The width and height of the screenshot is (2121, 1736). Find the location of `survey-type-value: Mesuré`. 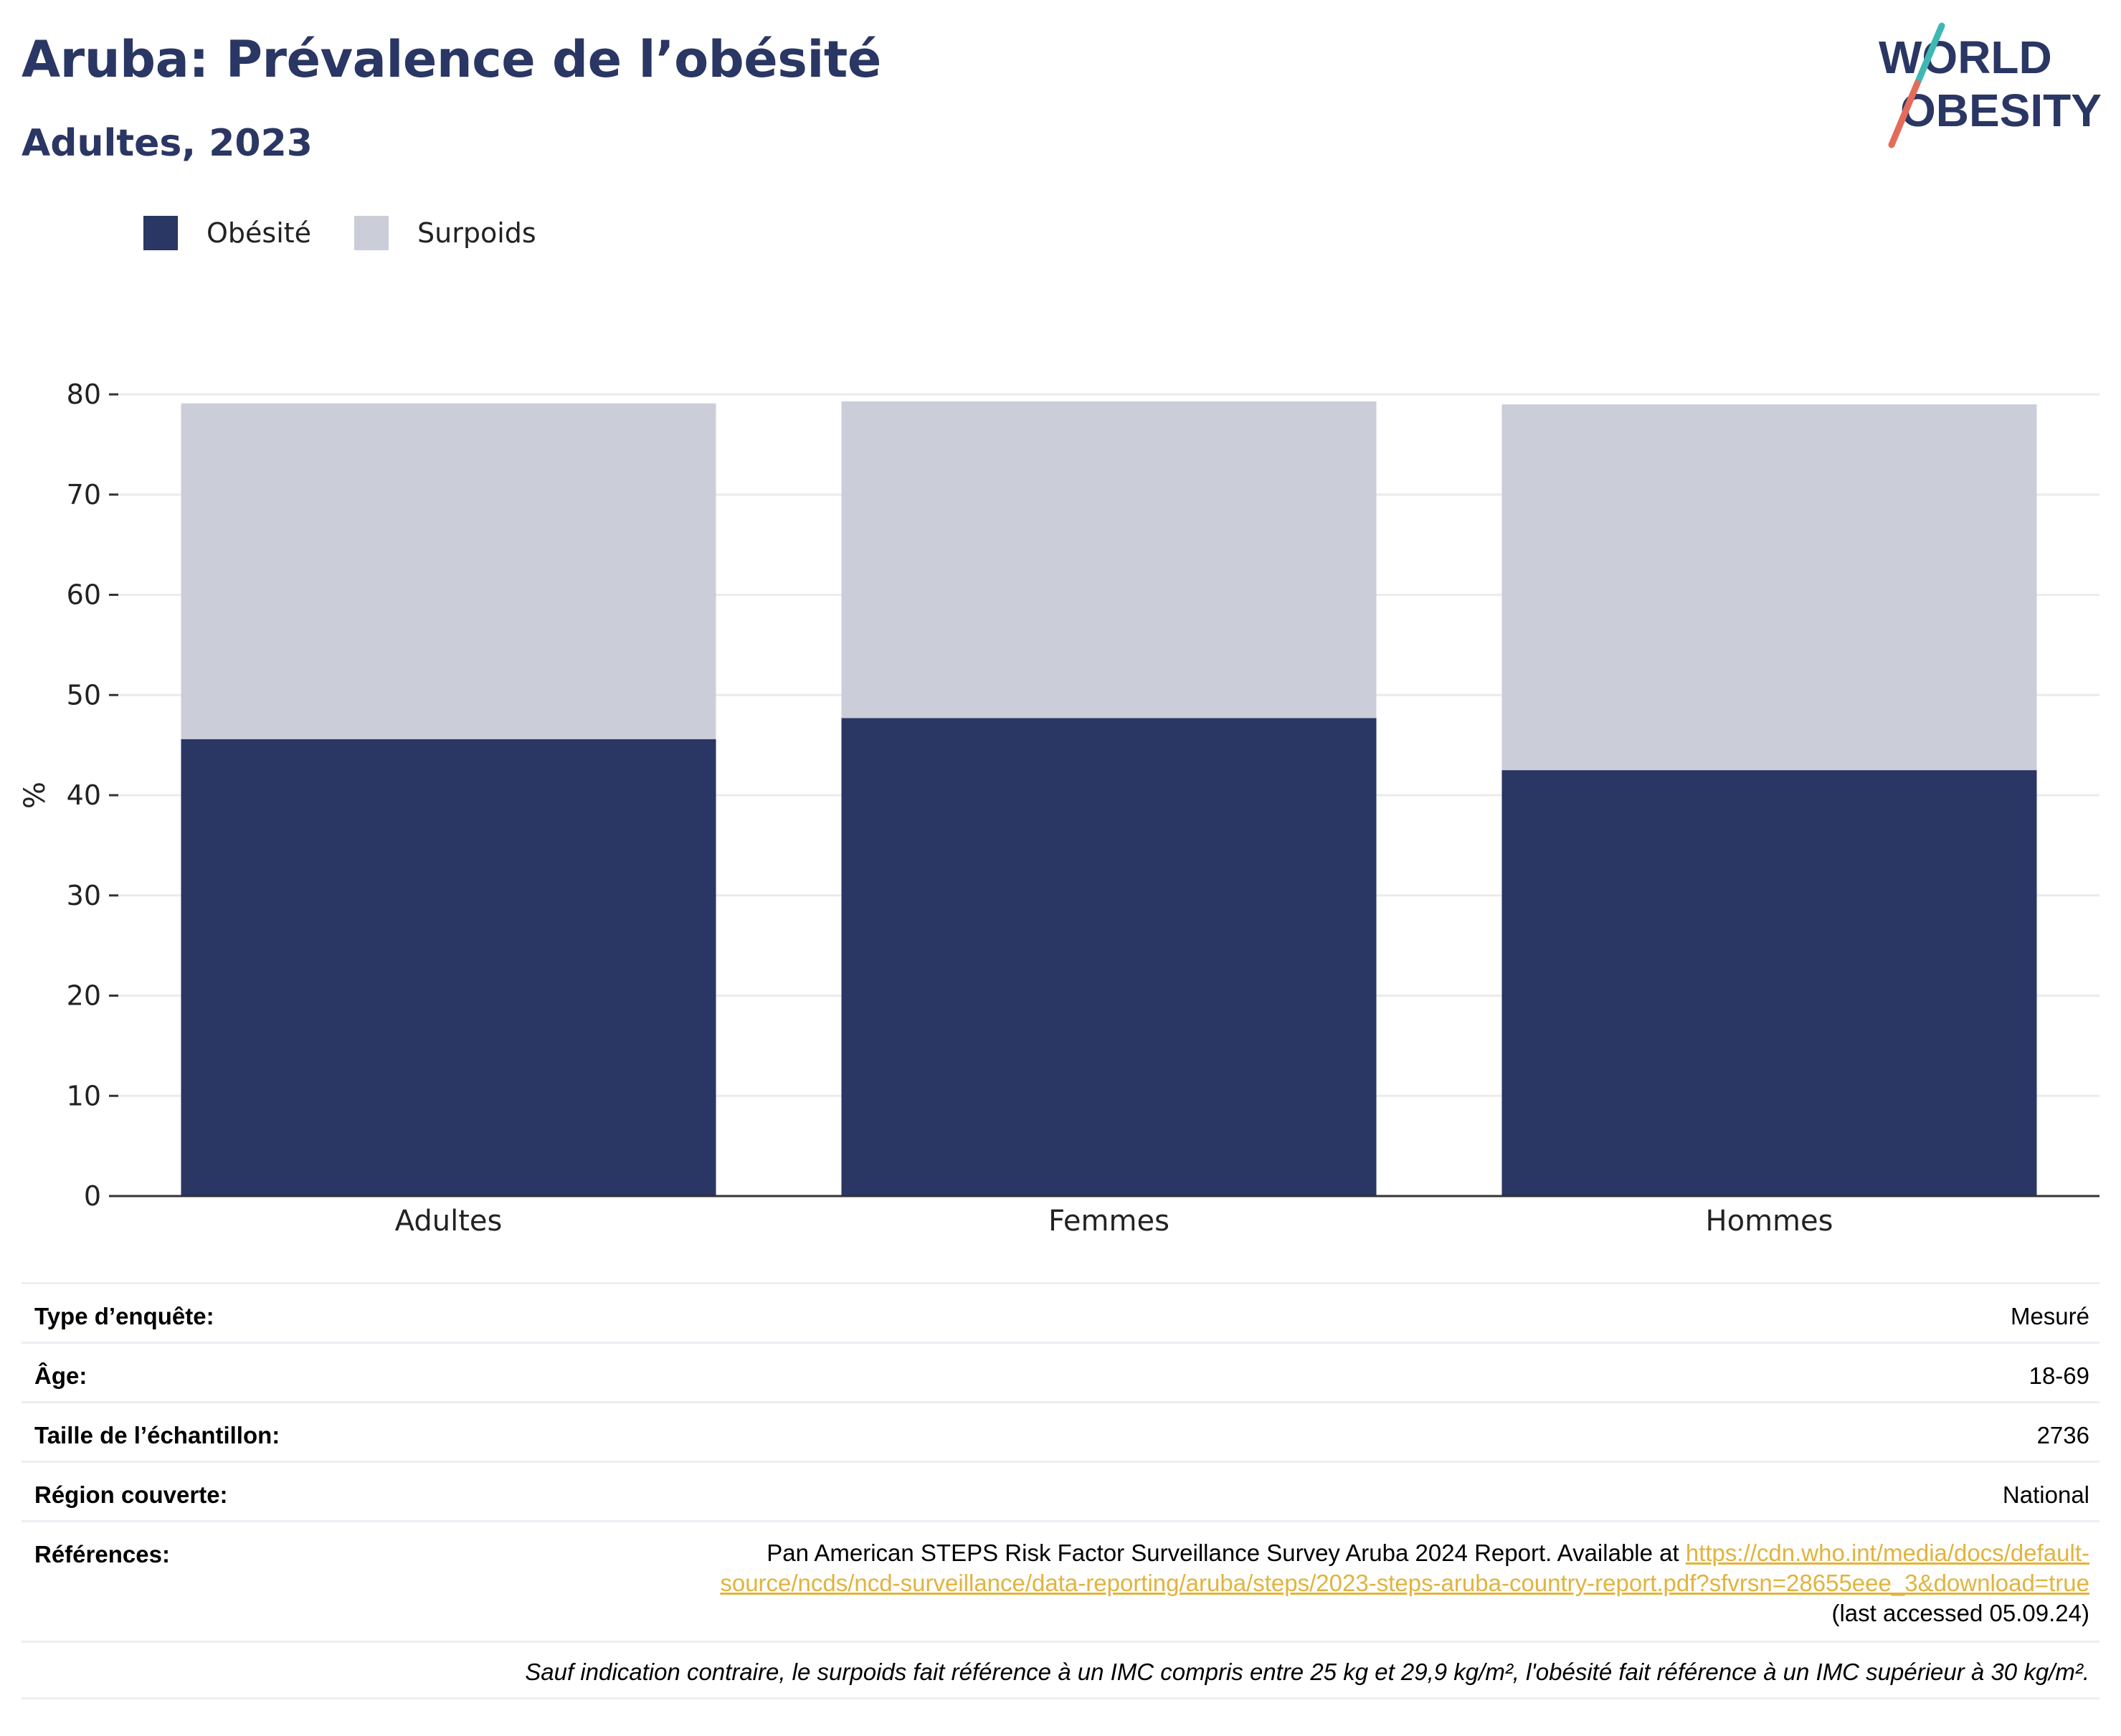

survey-type-value: Mesuré is located at coordinates (2049, 1316).